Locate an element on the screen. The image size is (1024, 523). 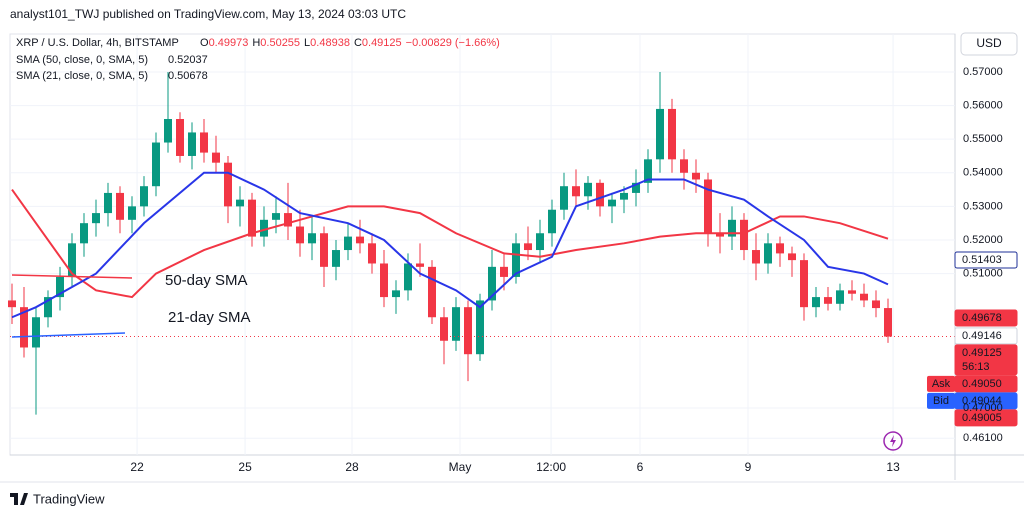
legend-sma: SMA (50, close, 0, SMA, 5) is located at coordinates (82, 60).